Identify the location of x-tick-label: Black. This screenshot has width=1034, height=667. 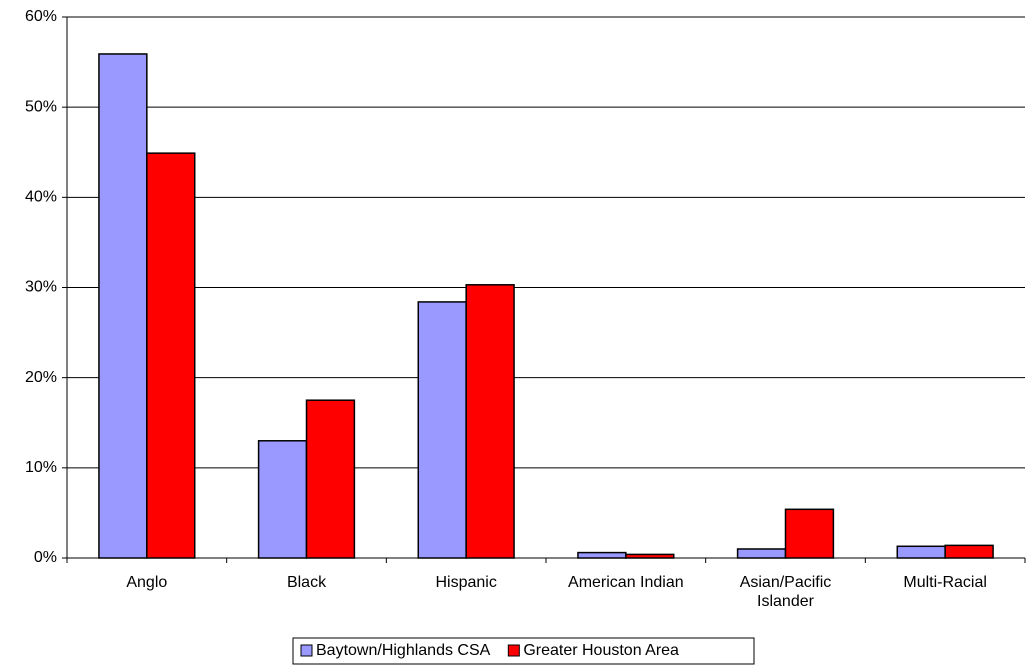
(306, 582).